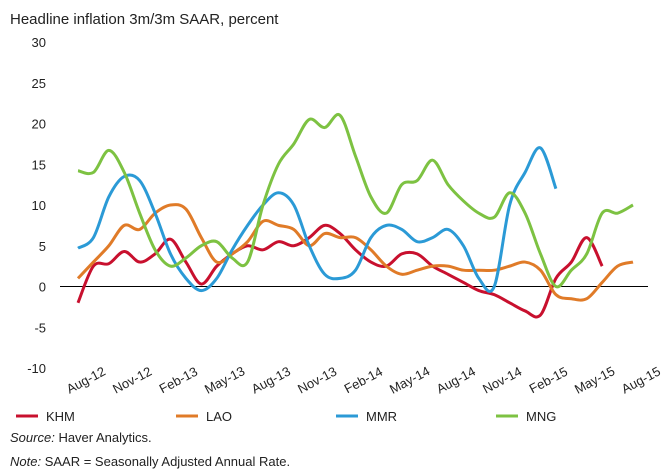 Image resolution: width=667 pixels, height=476 pixels. I want to click on legend-label: MNG, so click(541, 416).